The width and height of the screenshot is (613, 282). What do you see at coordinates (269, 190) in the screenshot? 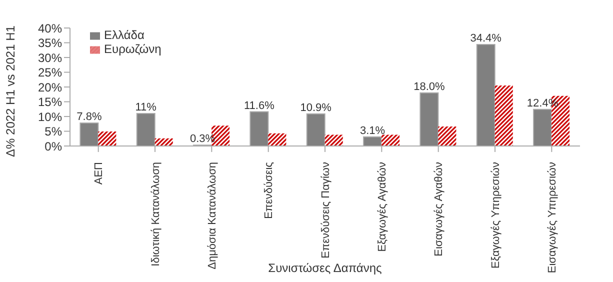
I see `x-tick-label: Επενδύσεις` at bounding box center [269, 190].